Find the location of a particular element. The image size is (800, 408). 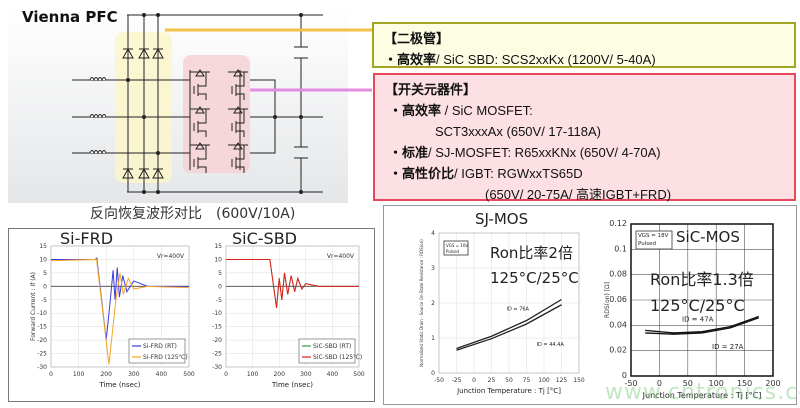

y-tick-label: 4 is located at coordinates (433, 233).